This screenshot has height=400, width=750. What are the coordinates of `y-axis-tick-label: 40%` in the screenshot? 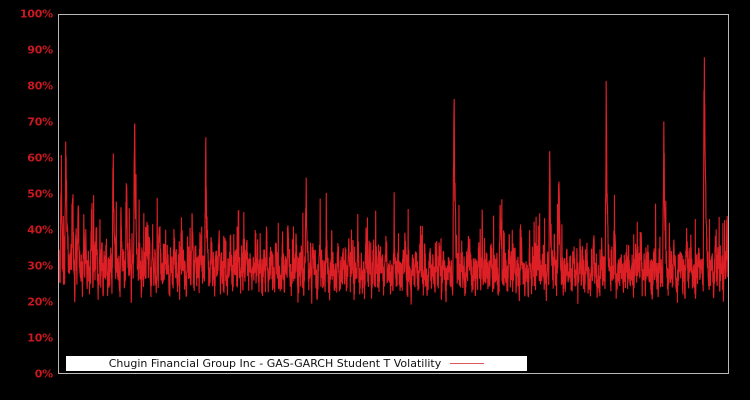 It's located at (40, 230).